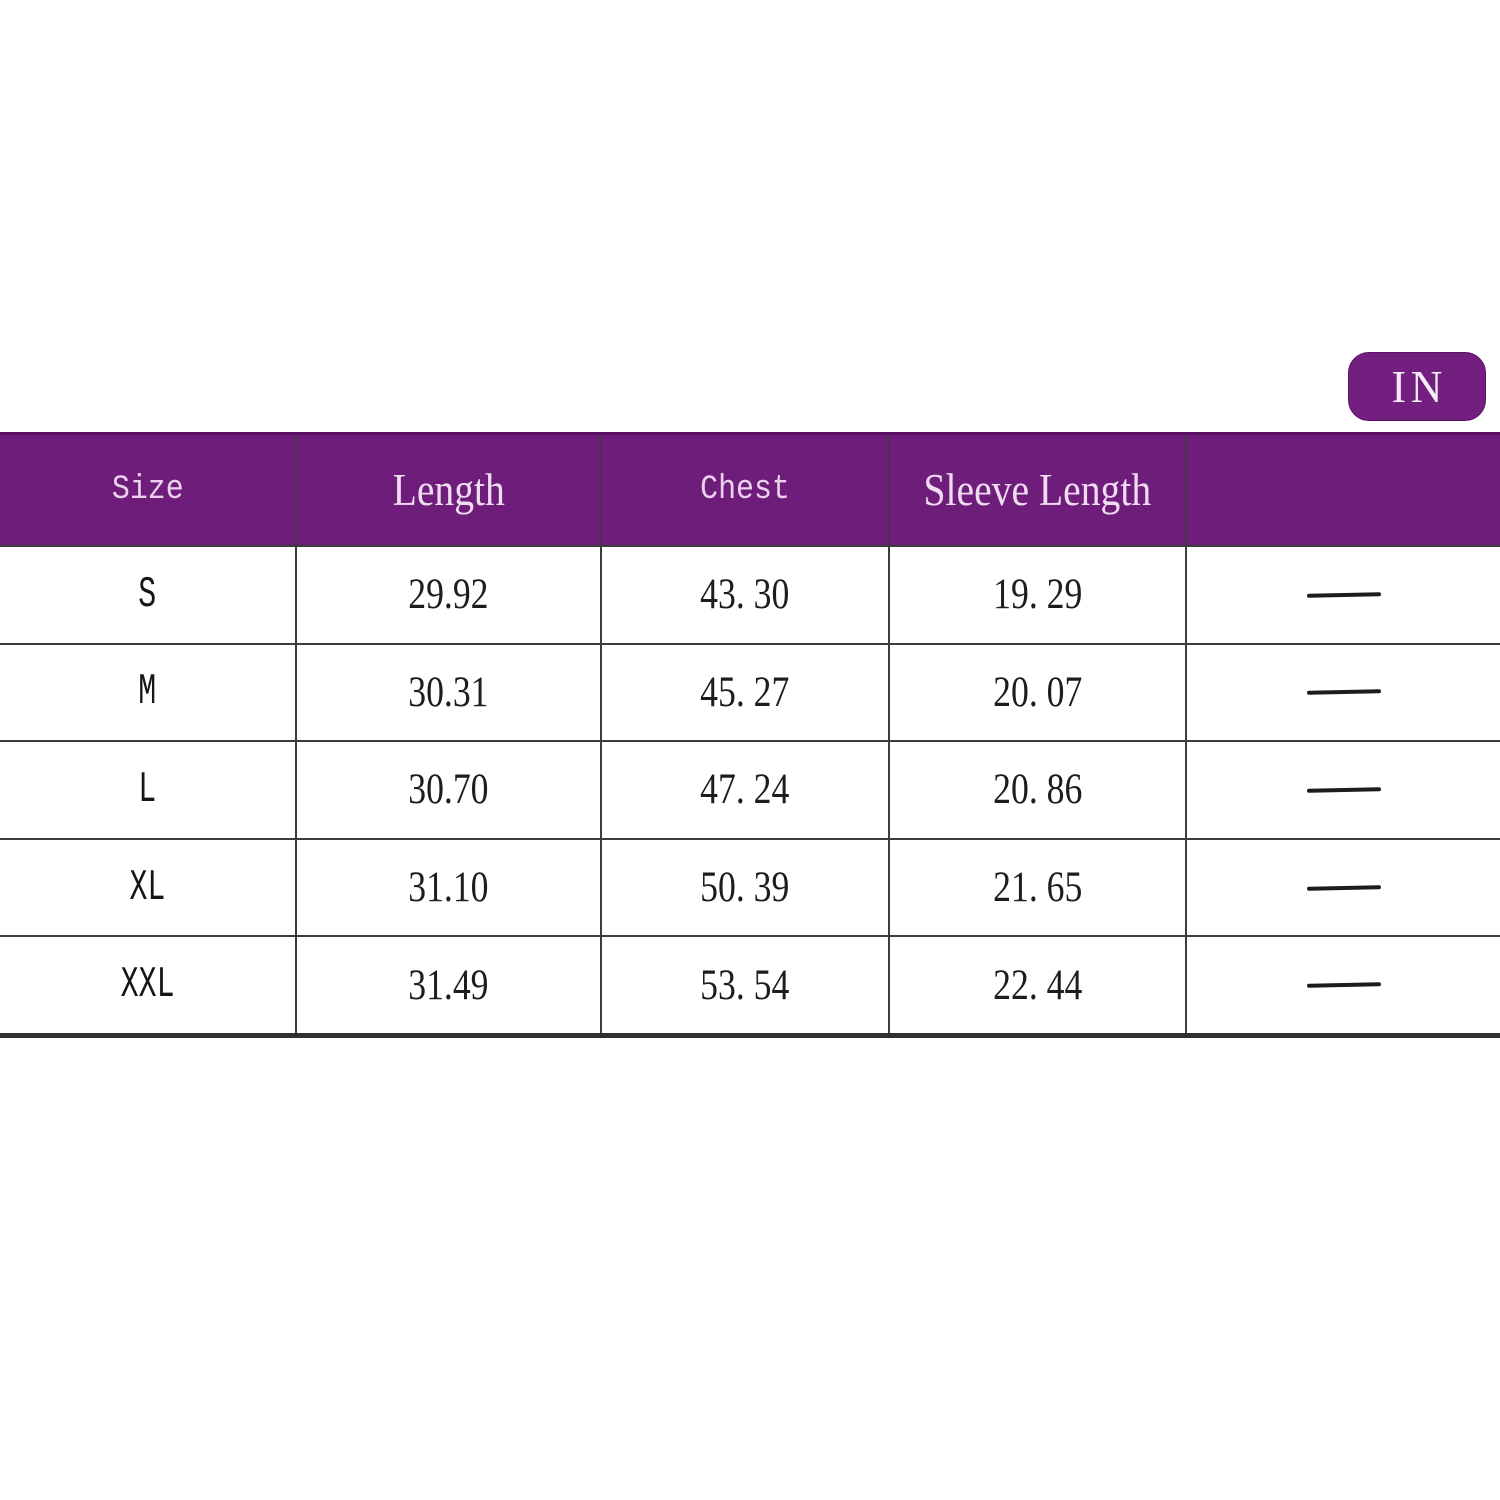  I want to click on header-label-size: Size, so click(147, 490).